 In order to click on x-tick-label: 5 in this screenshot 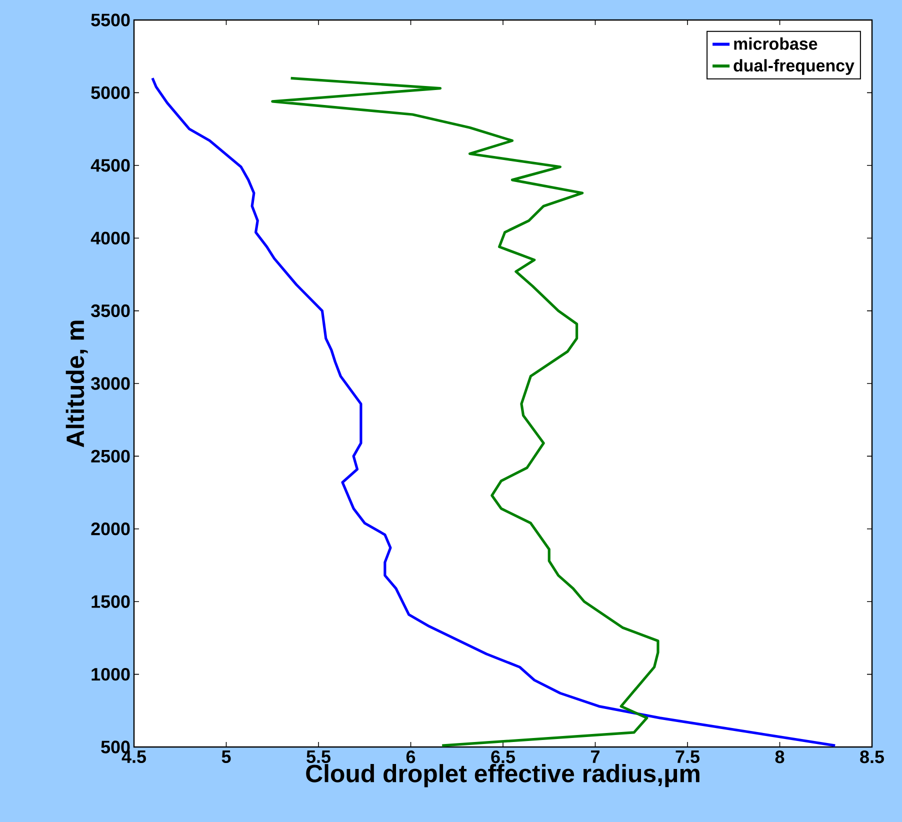, I will do `click(226, 757)`.